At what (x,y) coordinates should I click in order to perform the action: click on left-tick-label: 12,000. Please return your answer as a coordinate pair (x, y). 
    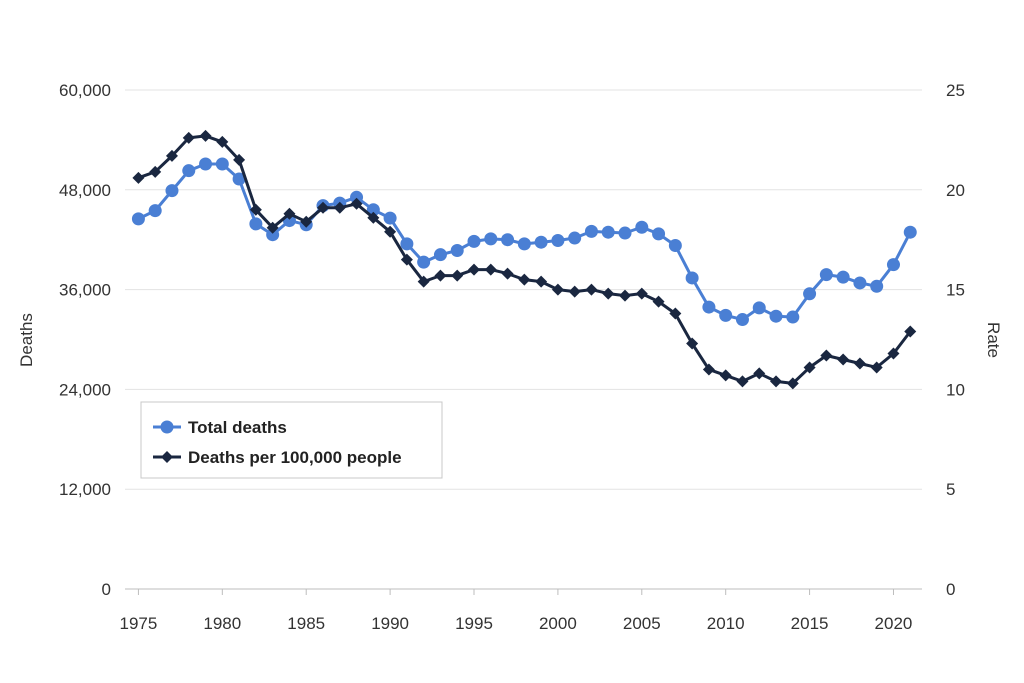
    Looking at the image, I should click on (85, 489).